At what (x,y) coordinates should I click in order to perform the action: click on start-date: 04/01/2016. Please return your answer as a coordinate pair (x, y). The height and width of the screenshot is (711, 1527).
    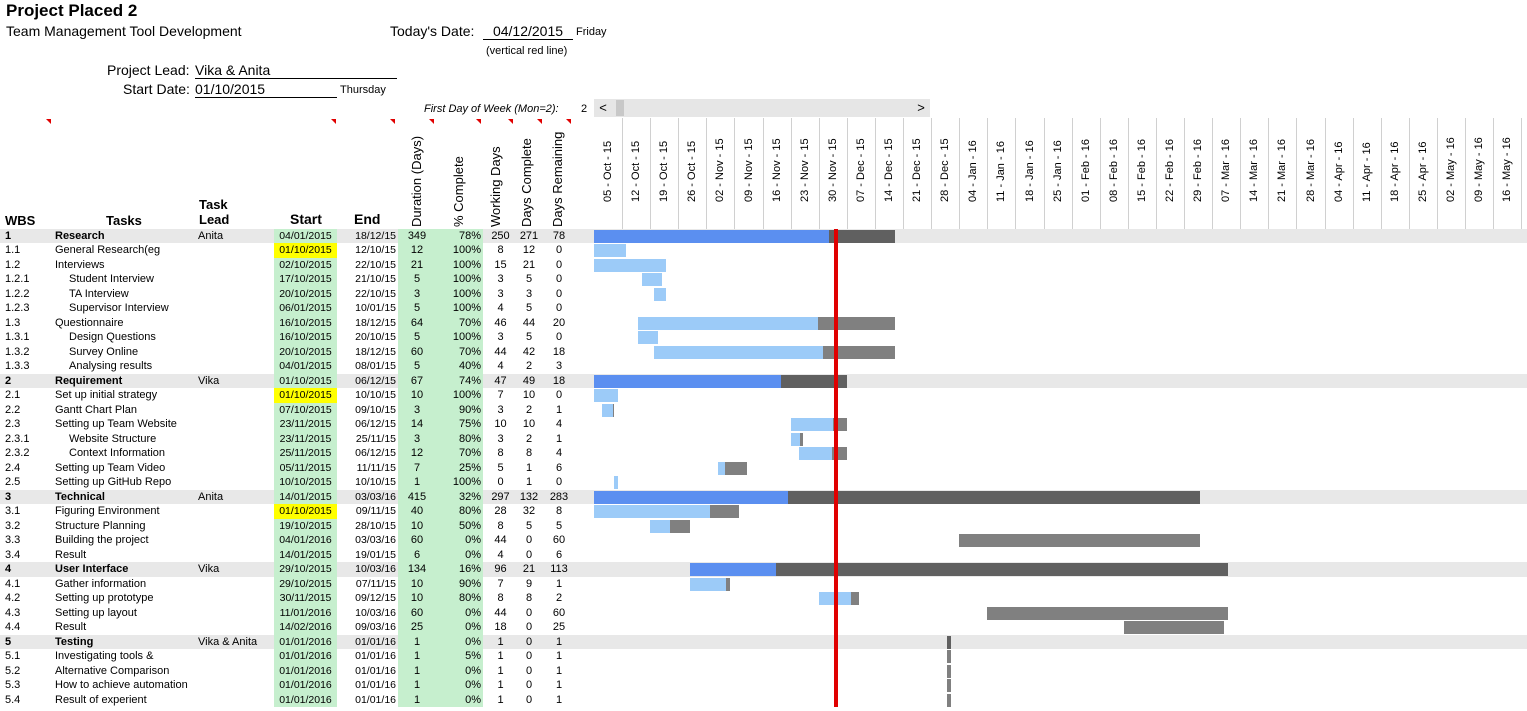
    Looking at the image, I should click on (305, 540).